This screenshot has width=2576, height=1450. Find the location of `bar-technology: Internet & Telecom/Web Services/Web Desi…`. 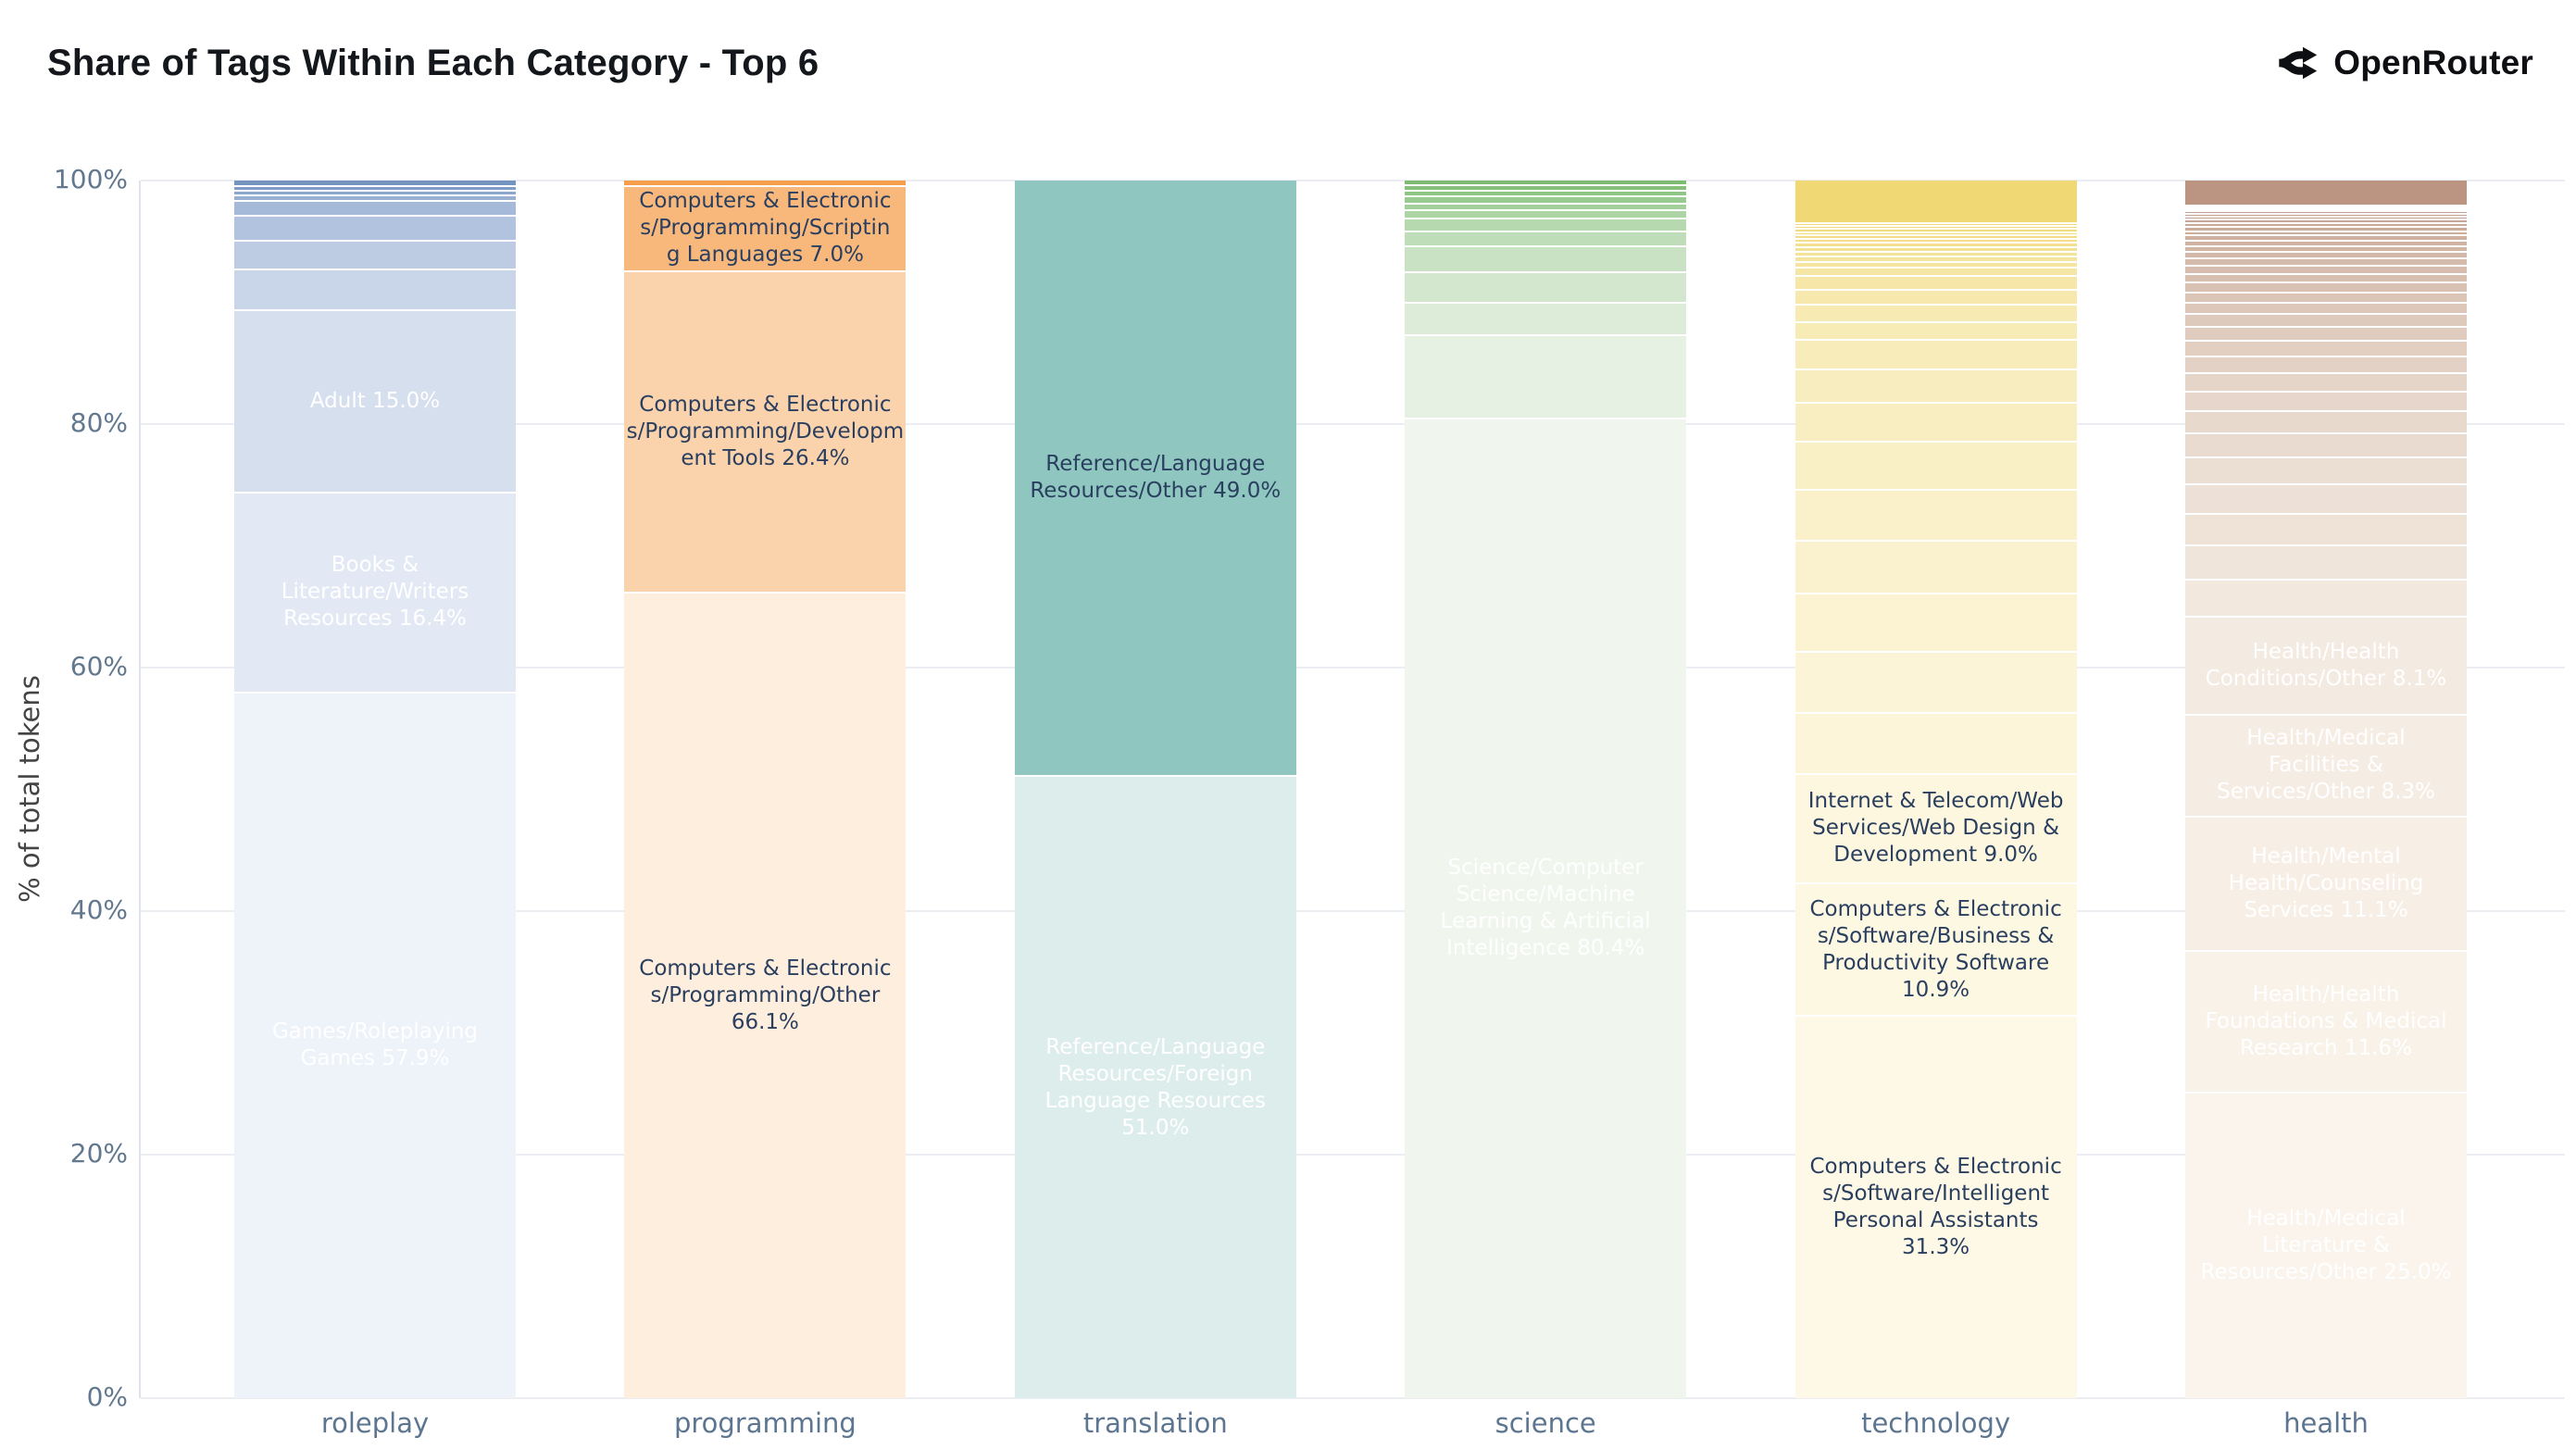

bar-technology: Internet & Telecom/Web Services/Web Desi… is located at coordinates (1936, 810).